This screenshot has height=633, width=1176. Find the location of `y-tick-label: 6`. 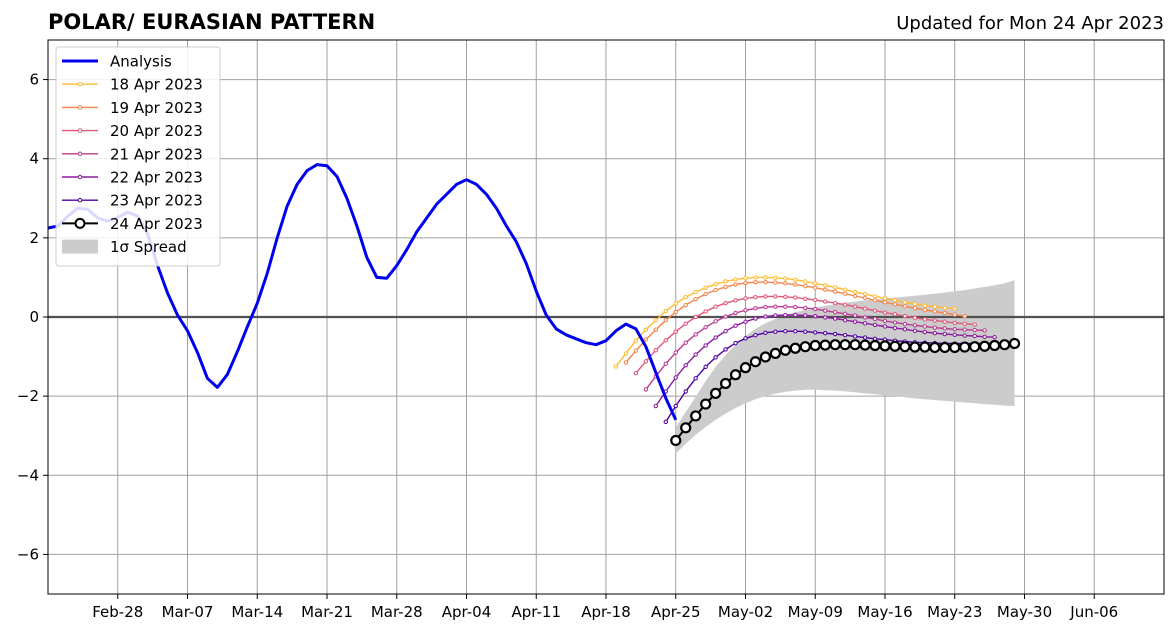

y-tick-label: 6 is located at coordinates (34, 80).